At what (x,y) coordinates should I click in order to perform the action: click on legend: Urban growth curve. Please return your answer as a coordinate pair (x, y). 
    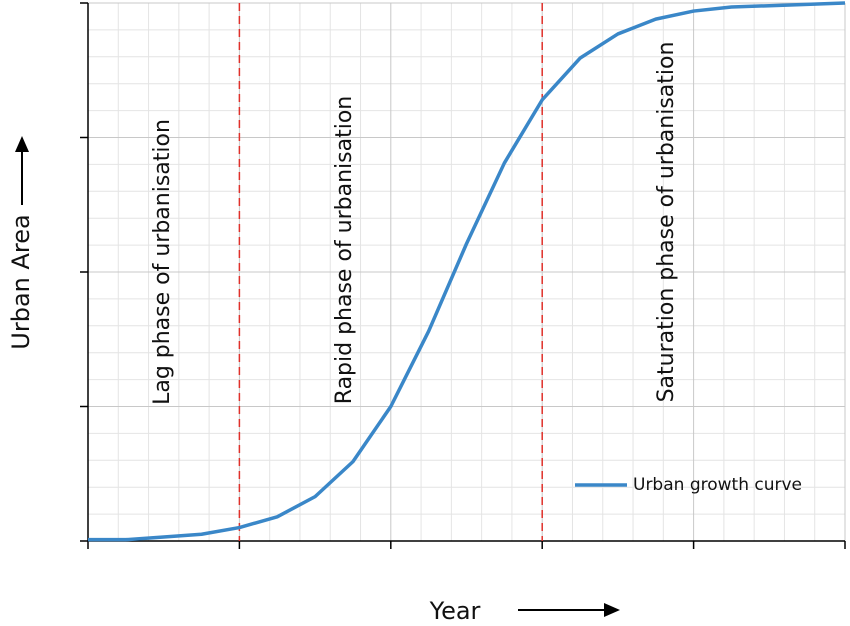
    Looking at the image, I should click on (688, 485).